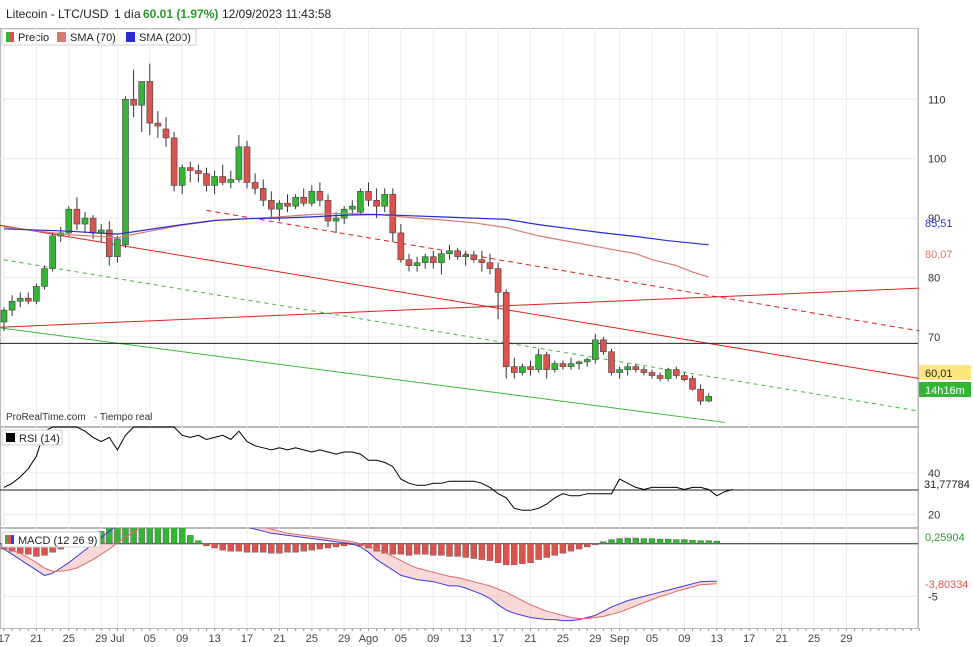 Image resolution: width=973 pixels, height=647 pixels. Describe the element at coordinates (33, 38) in the screenshot. I see `legend-price: Precio` at that location.